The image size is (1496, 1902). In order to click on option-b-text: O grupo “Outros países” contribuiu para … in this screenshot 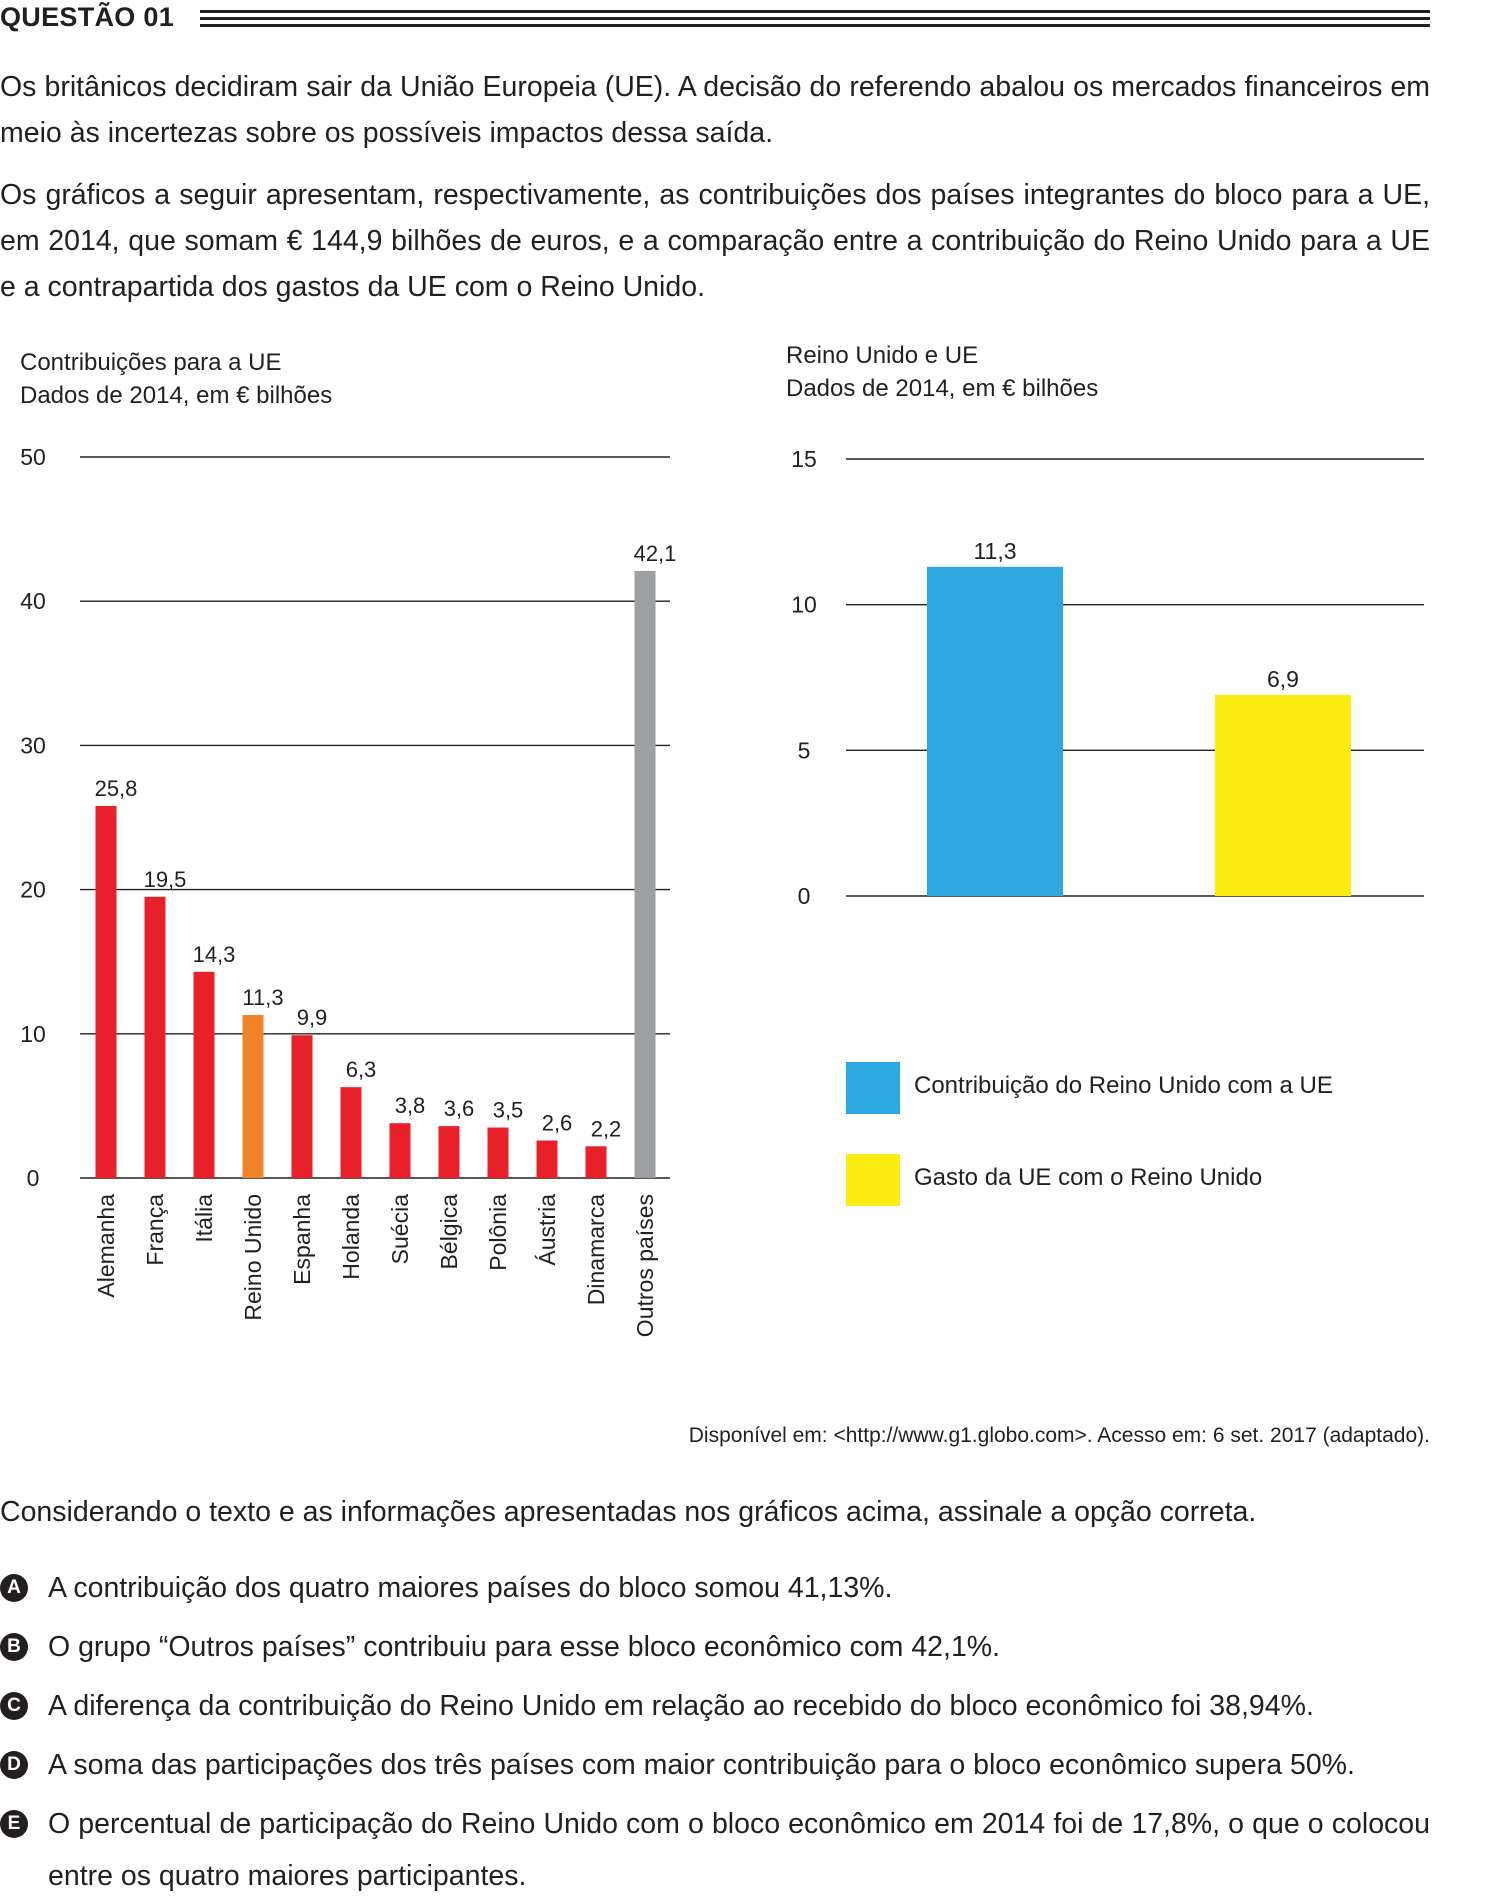, I will do `click(524, 1647)`.